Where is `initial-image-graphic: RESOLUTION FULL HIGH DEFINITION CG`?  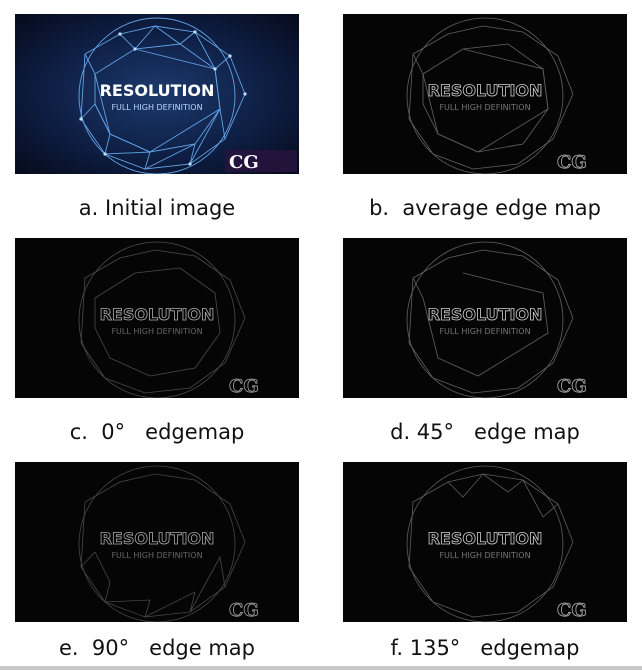 initial-image-graphic: RESOLUTION FULL HIGH DEFINITION CG is located at coordinates (157, 94).